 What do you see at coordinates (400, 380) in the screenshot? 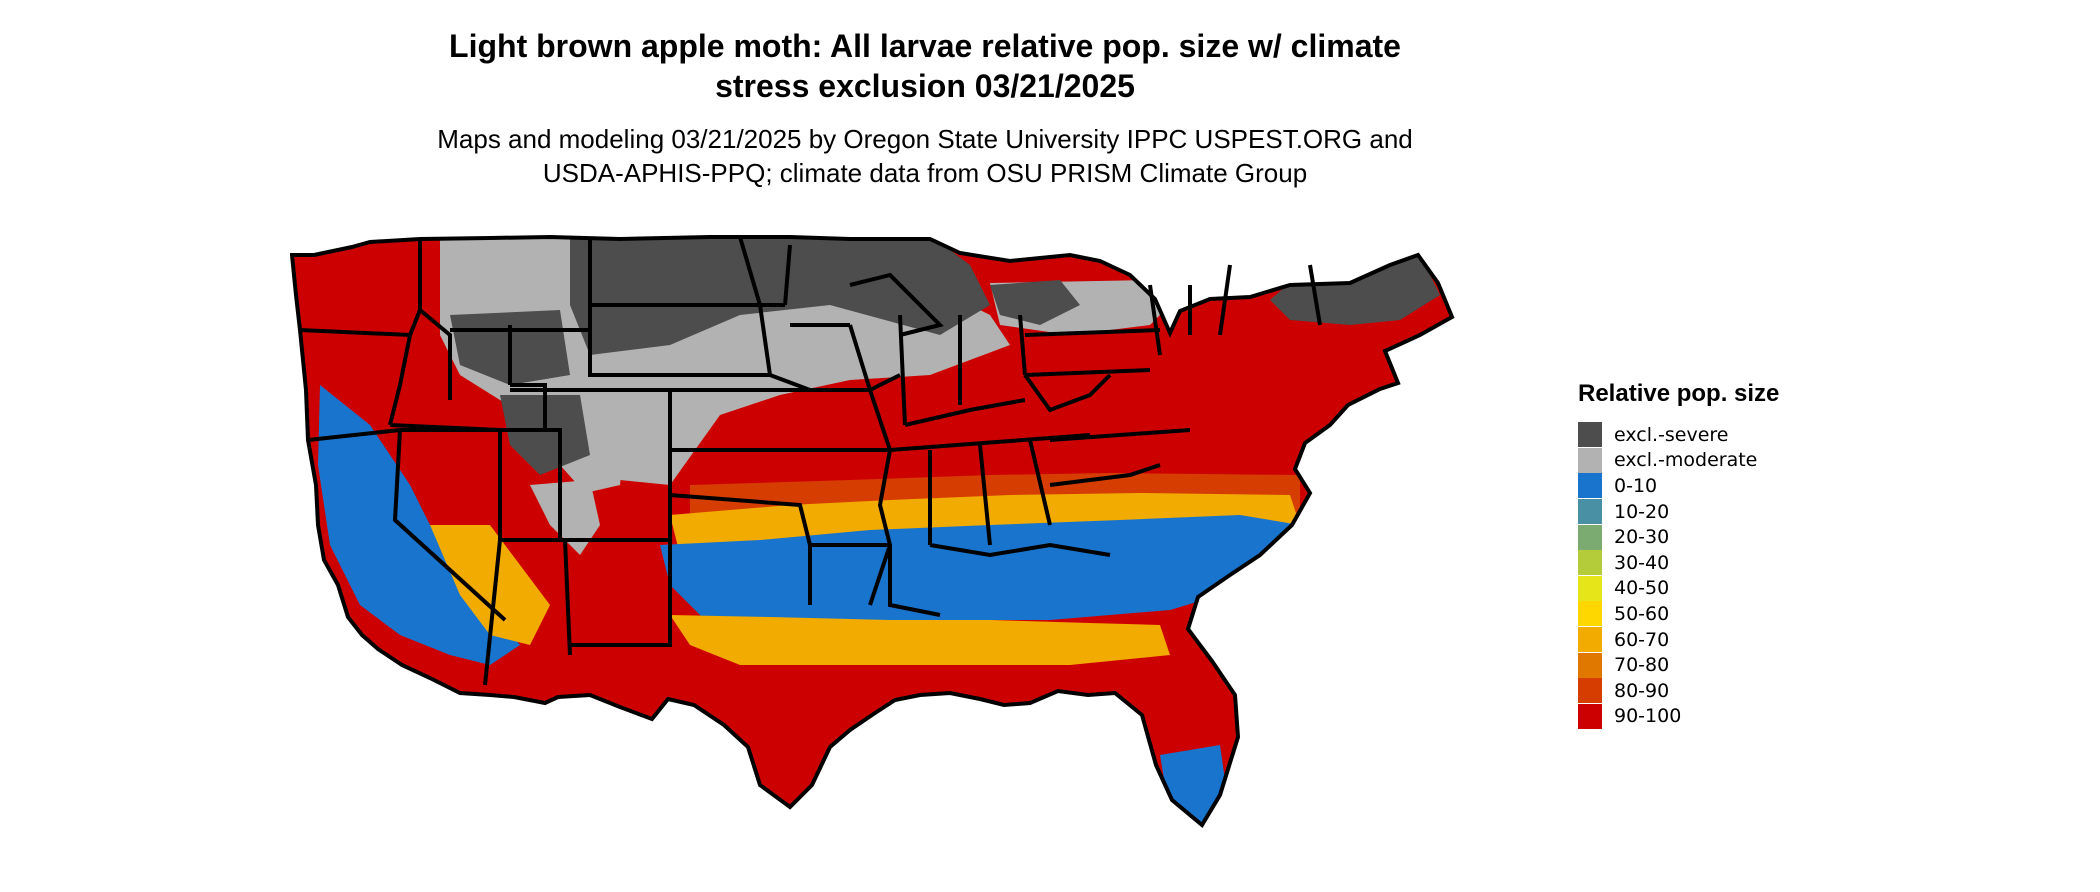
I see `border-or-id` at bounding box center [400, 380].